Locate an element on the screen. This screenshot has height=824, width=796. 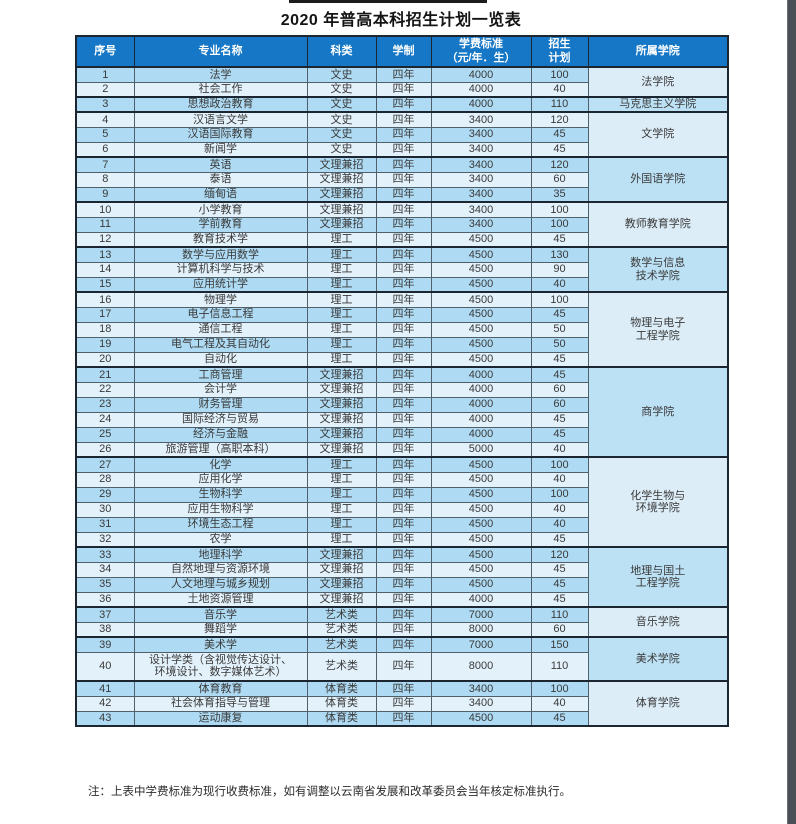
table-row: 26 旅游管理（高职本科） 文理兼招 四年 5000 40 is located at coordinates (401, 449).